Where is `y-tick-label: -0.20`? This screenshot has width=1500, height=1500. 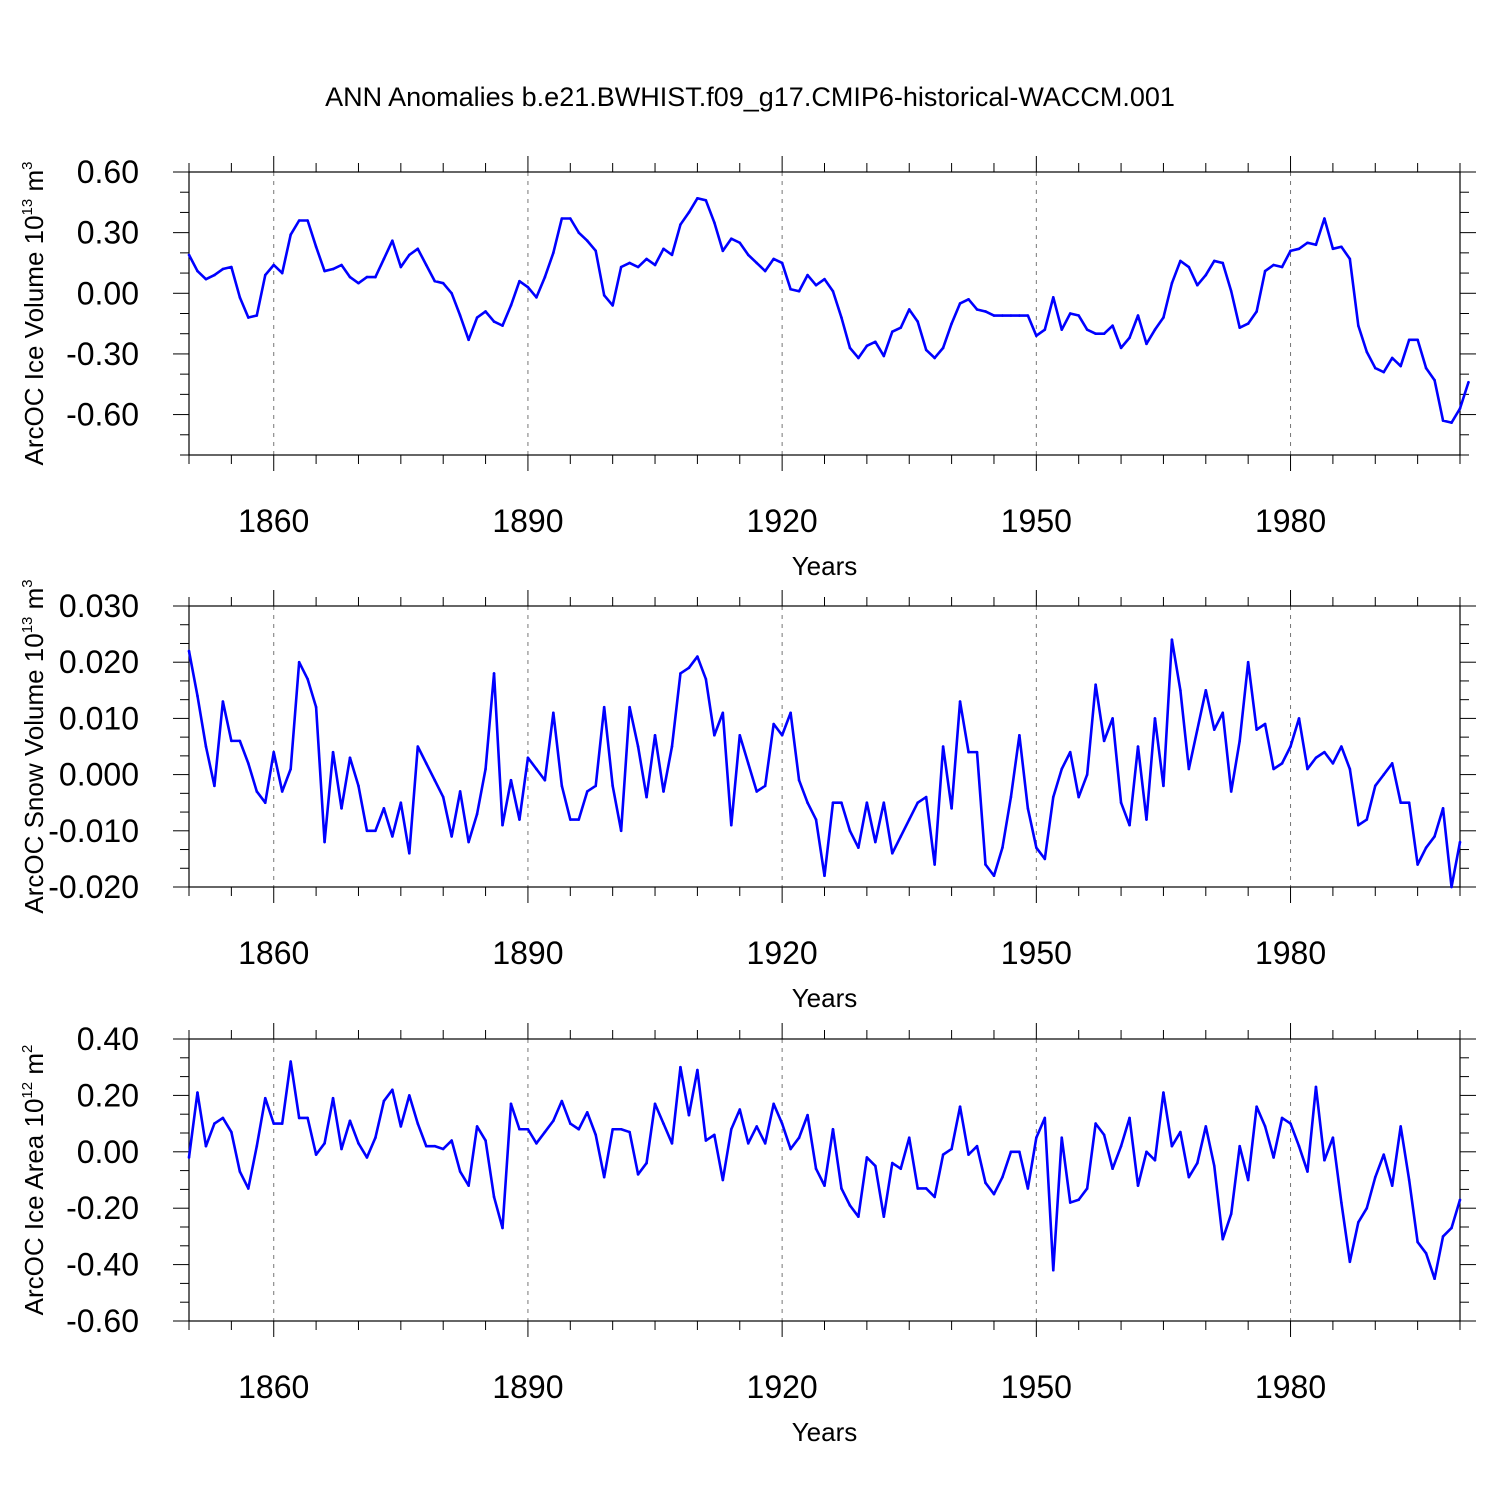 y-tick-label: -0.20 is located at coordinates (102, 1208).